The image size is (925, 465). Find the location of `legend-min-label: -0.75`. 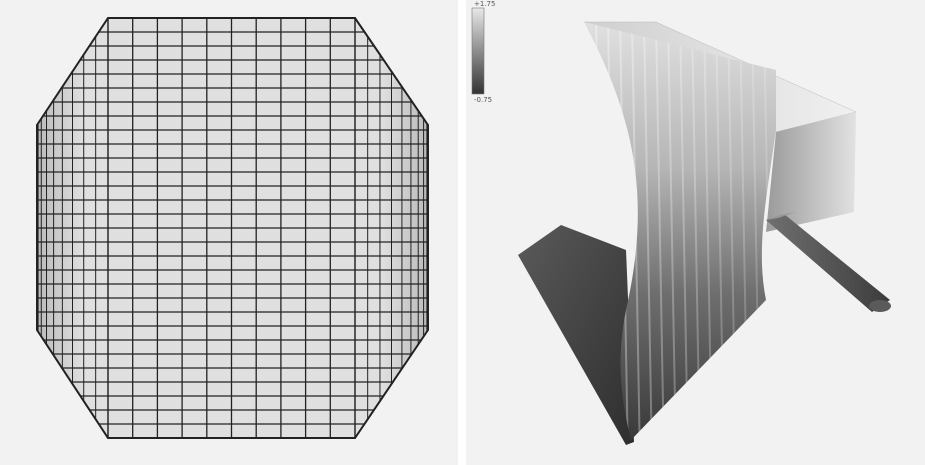

legend-min-label: -0.75 is located at coordinates (483, 100).